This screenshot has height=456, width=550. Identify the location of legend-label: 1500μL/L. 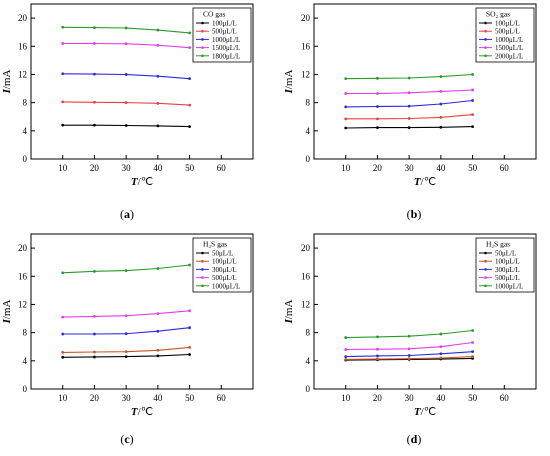
(509, 48).